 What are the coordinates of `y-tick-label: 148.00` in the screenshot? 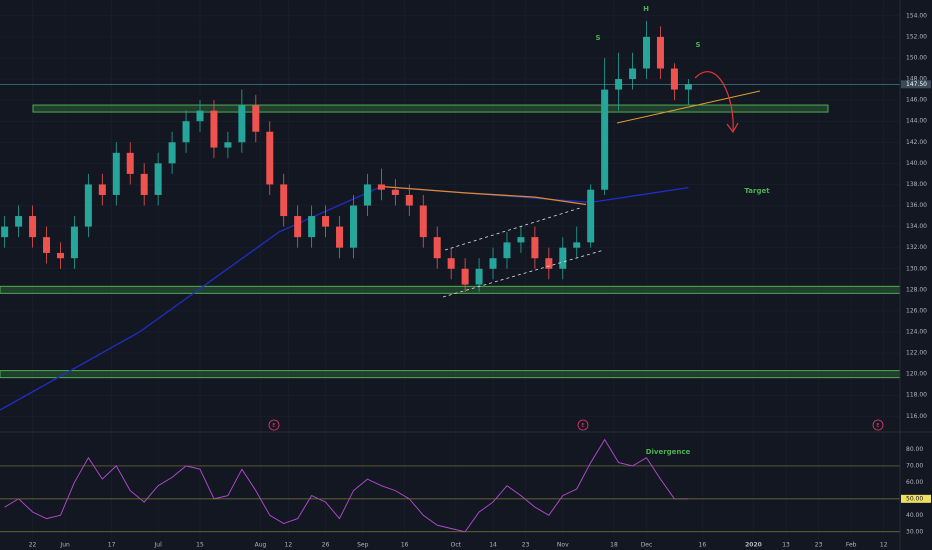 It's located at (916, 79).